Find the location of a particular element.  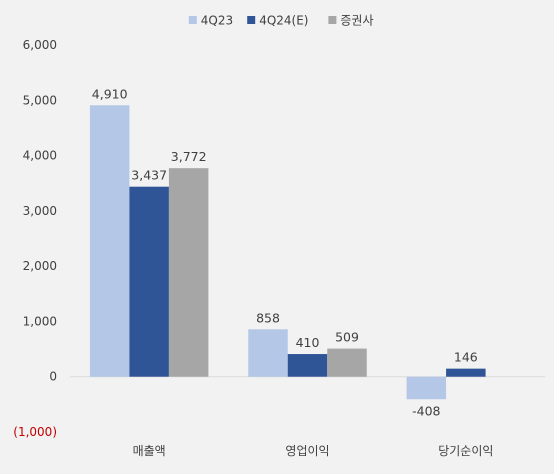

data-label: 3,772 is located at coordinates (189, 156).